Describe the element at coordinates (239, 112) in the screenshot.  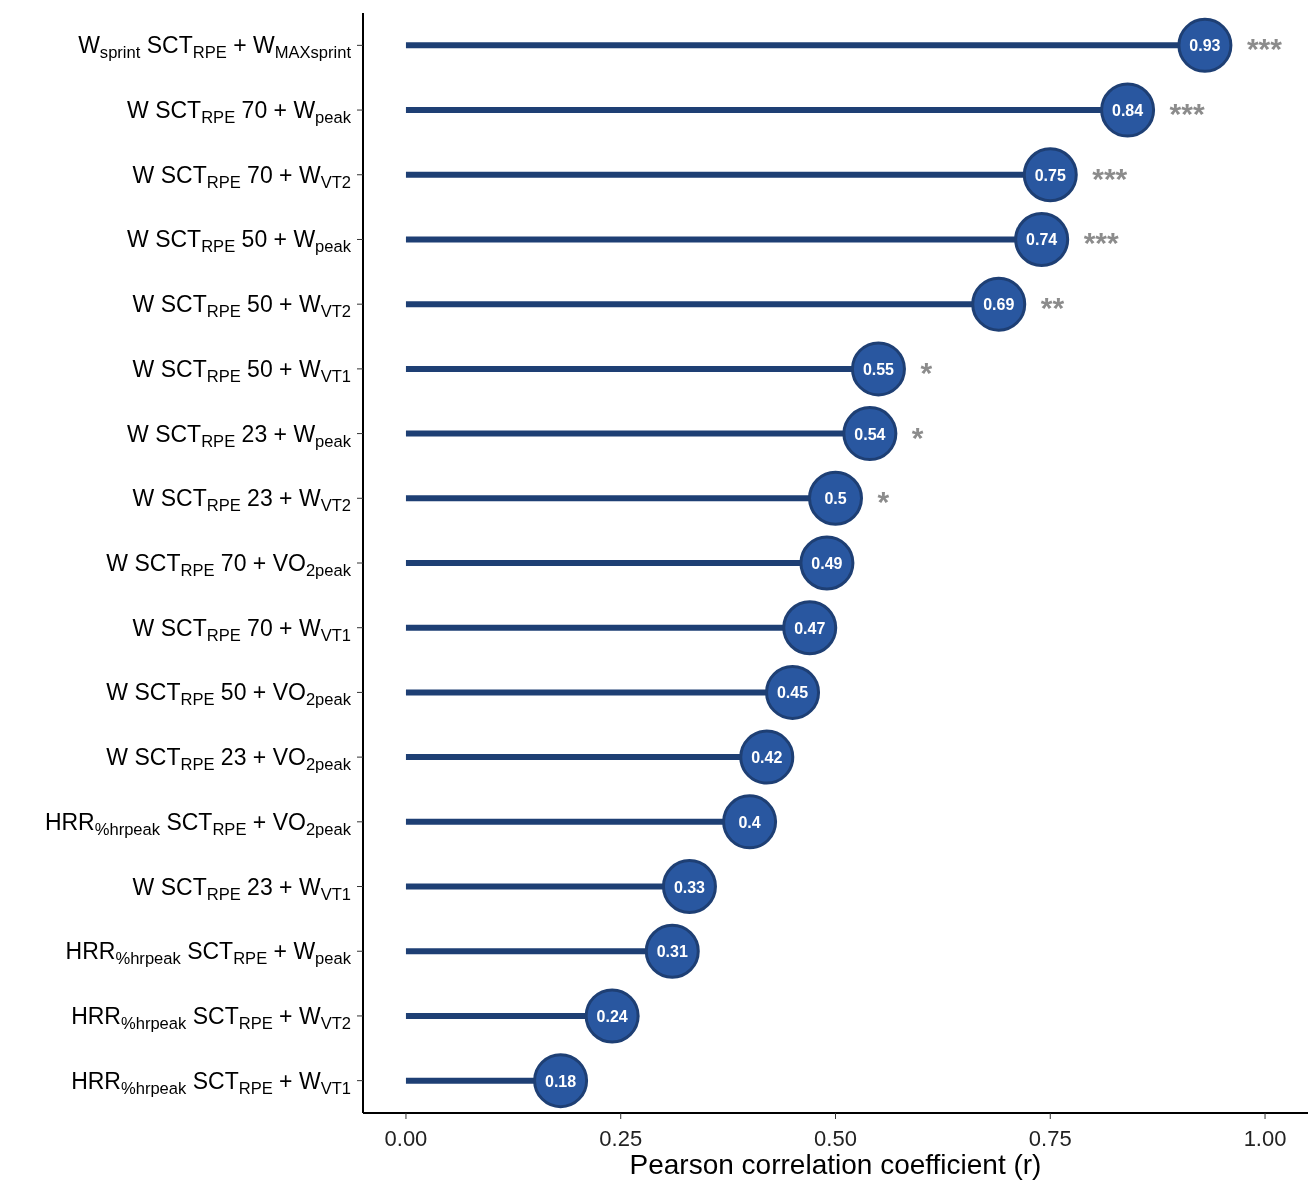
I see `y-tick-label: W SCT$_{RPE}$ 70 + W$_{peak}$` at that location.